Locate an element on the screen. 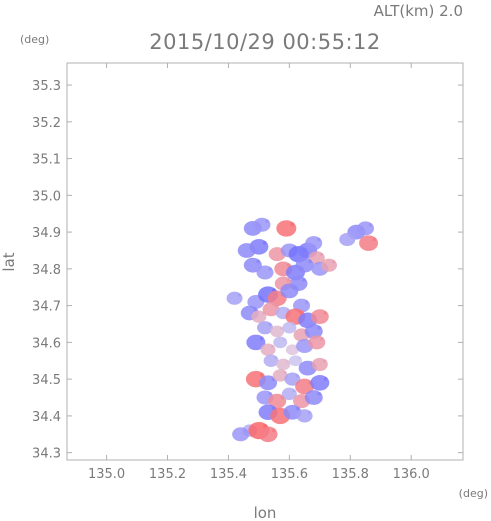 This screenshot has height=521, width=491. y-tick-label: 34.8 is located at coordinates (46, 270).